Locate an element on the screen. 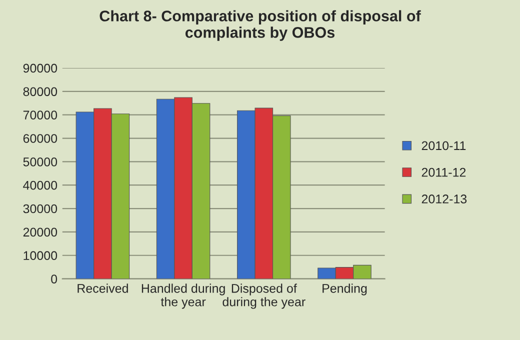 This screenshot has height=340, width=520. legend-label: 2011-12 is located at coordinates (444, 172).